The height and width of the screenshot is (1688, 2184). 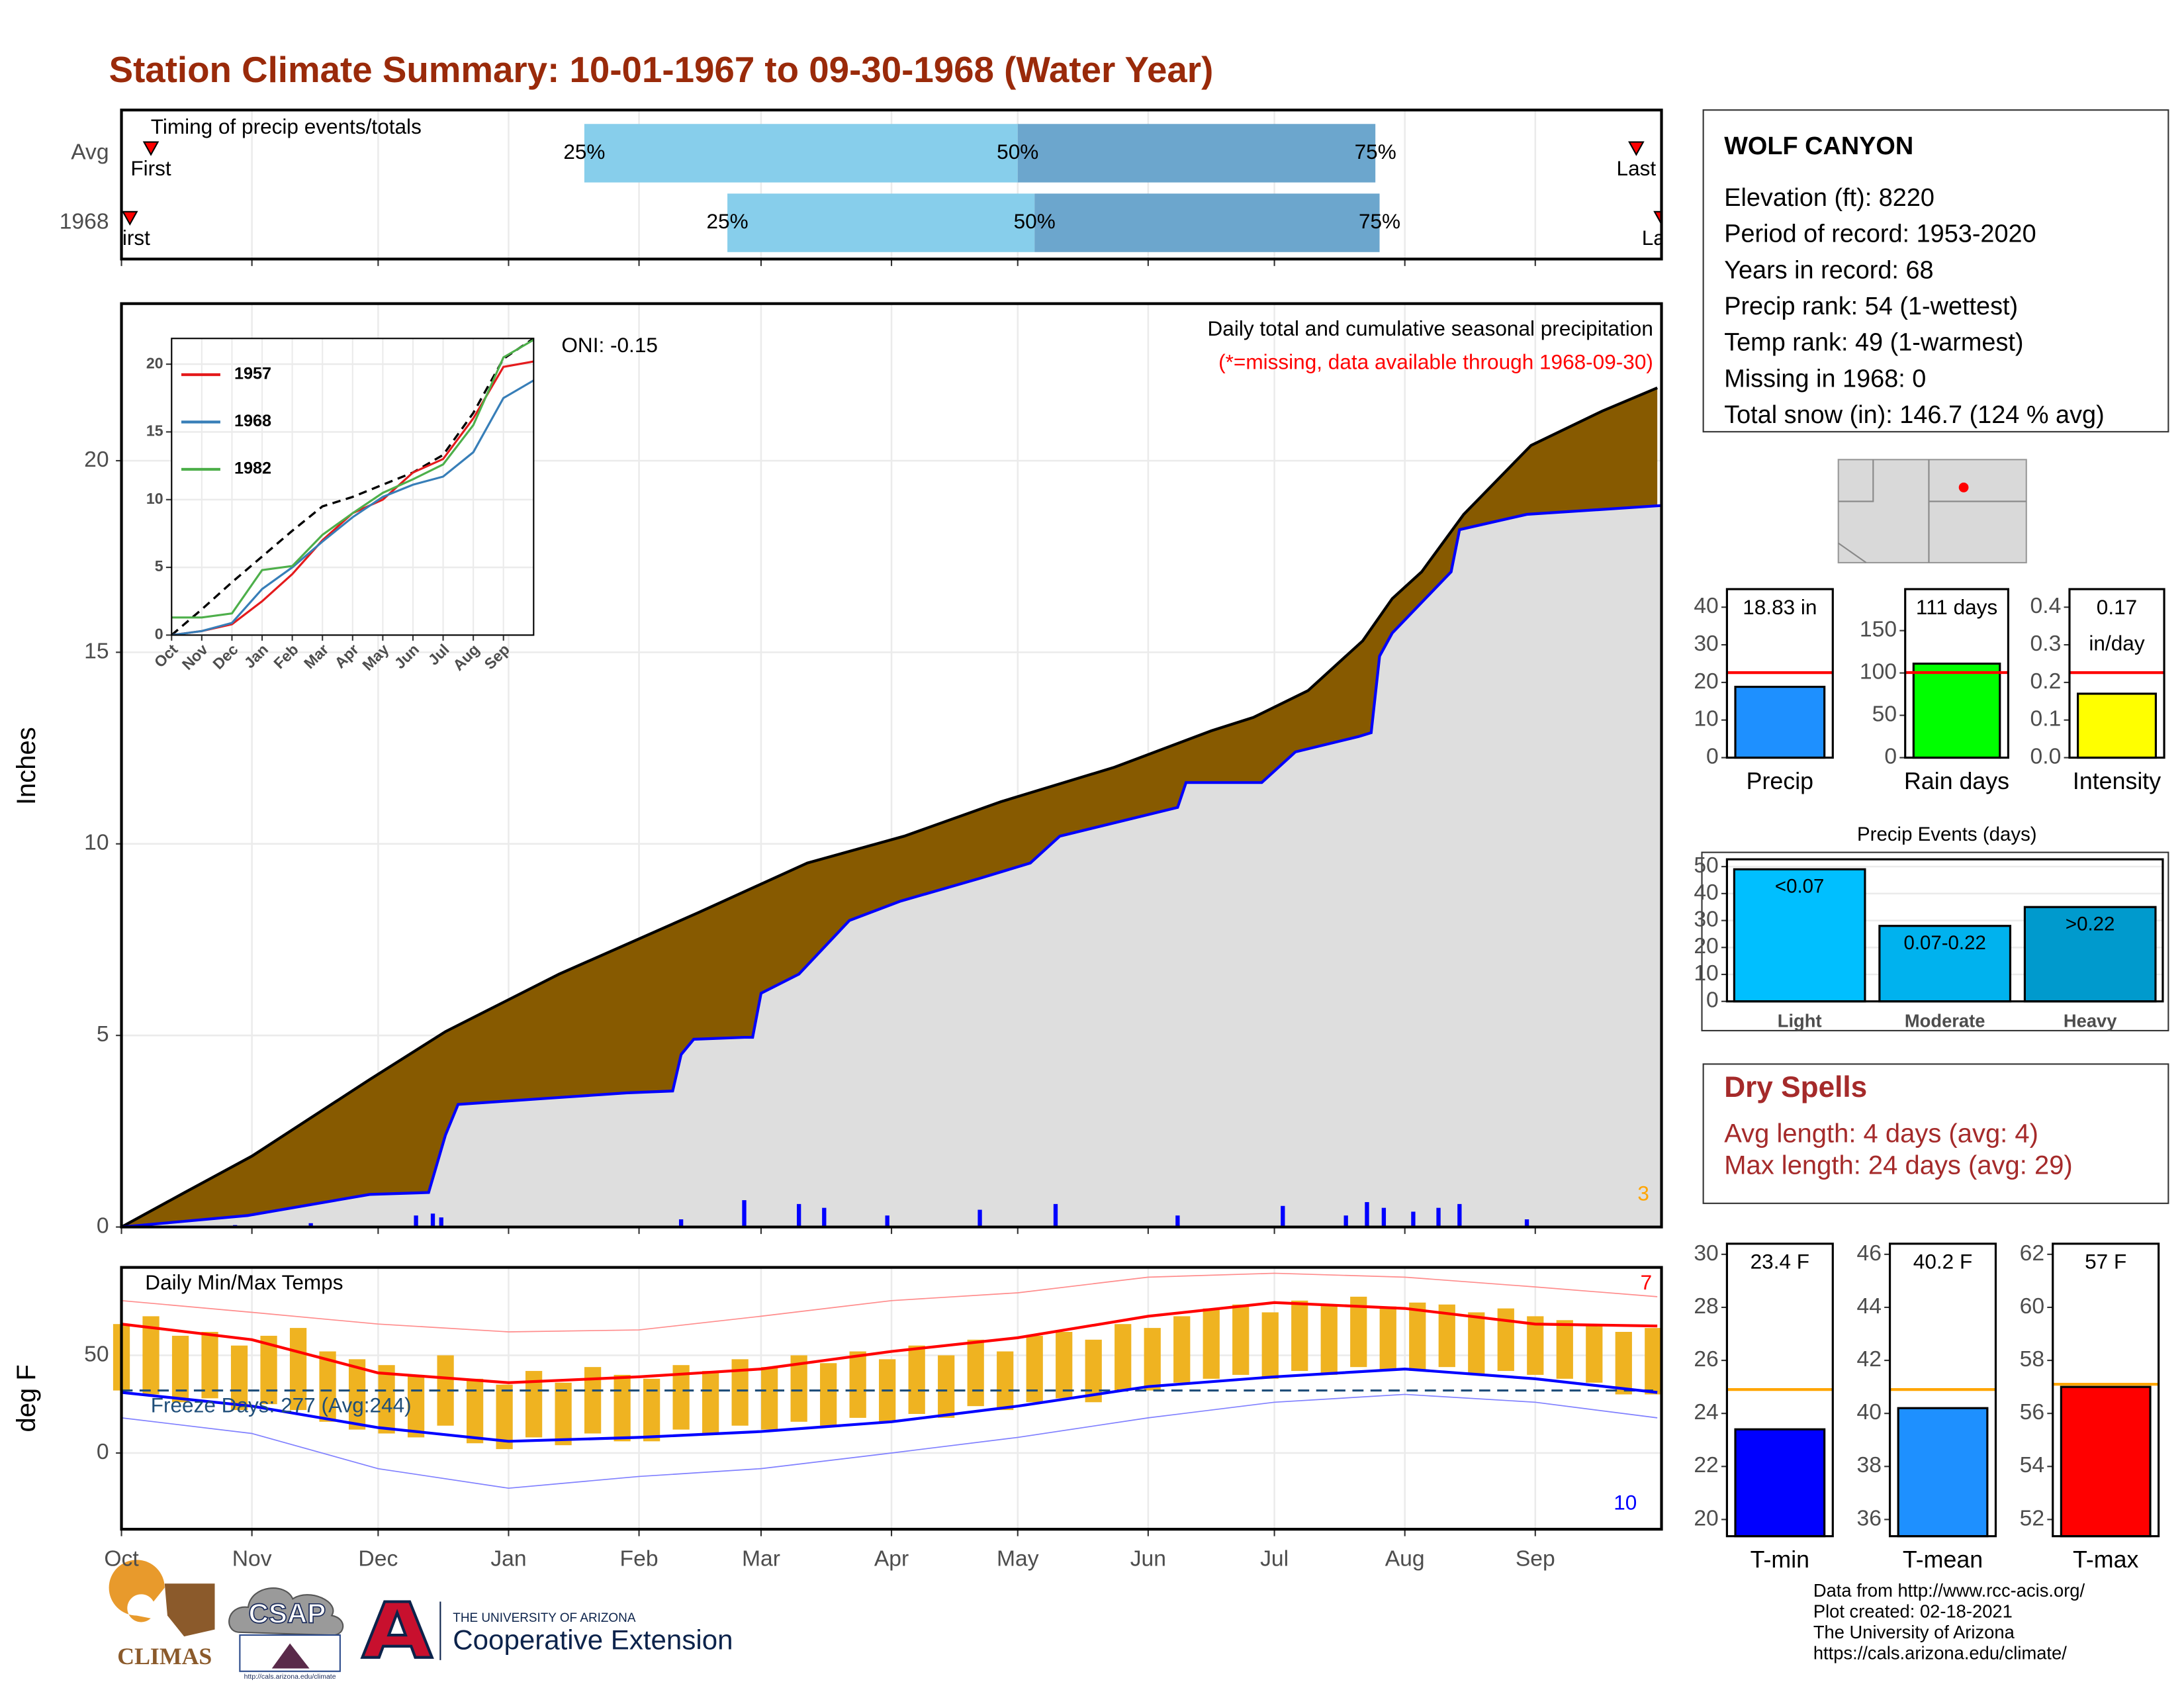 I want to click on y-tick-label: 10, so click(x=1706, y=973).